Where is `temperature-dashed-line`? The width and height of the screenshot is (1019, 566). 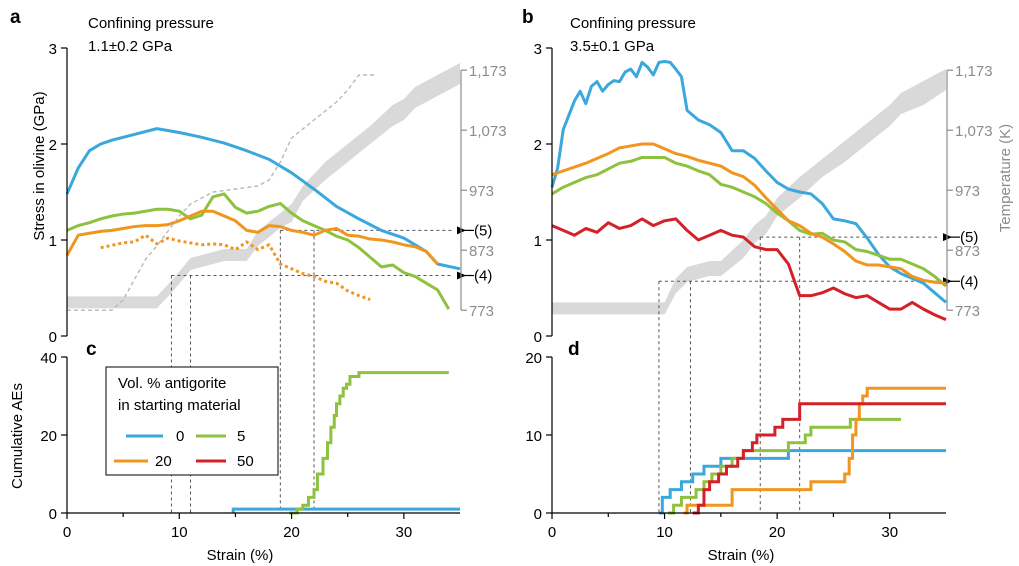 temperature-dashed-line is located at coordinates (221, 192).